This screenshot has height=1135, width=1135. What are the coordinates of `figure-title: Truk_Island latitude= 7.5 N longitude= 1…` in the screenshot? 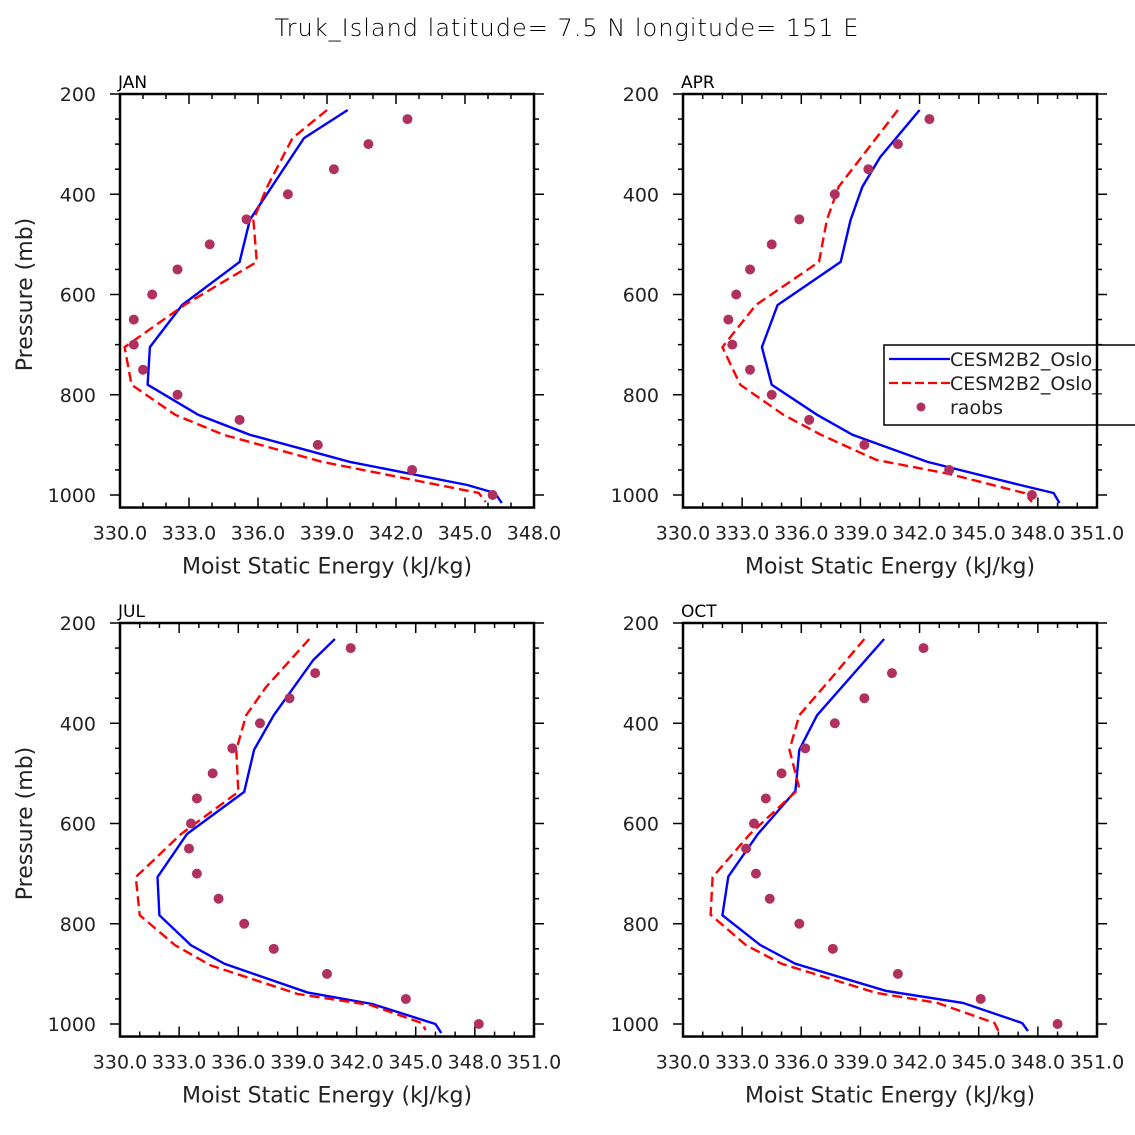 It's located at (567, 28).